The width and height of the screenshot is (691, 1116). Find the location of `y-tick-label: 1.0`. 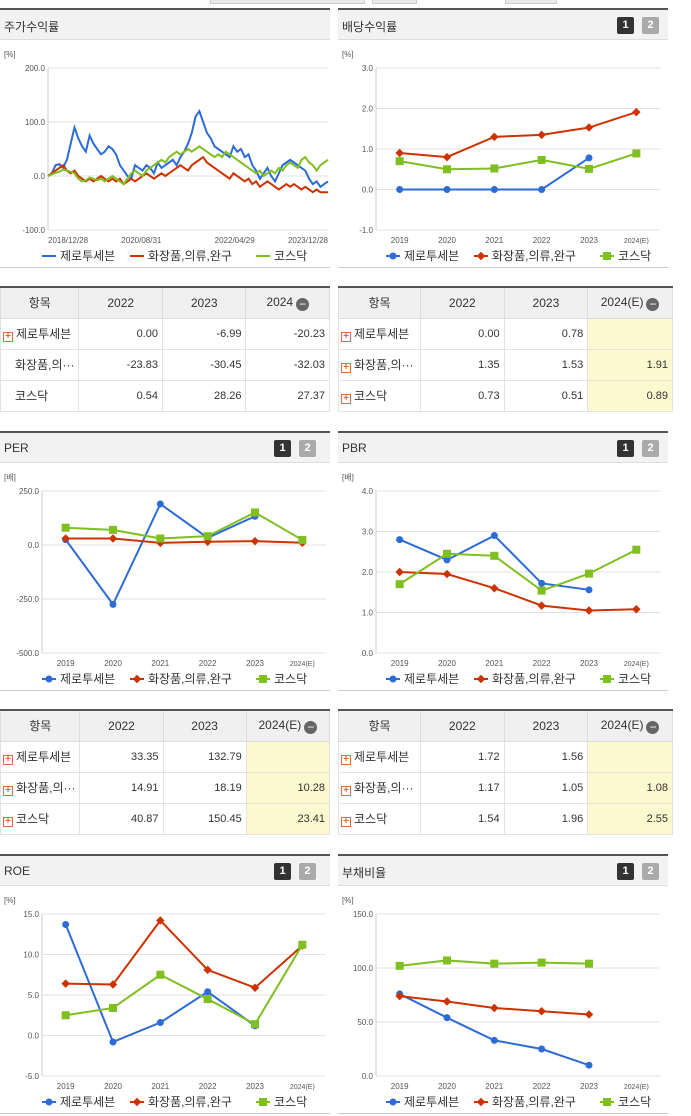

y-tick-label: 1.0 is located at coordinates (368, 613).